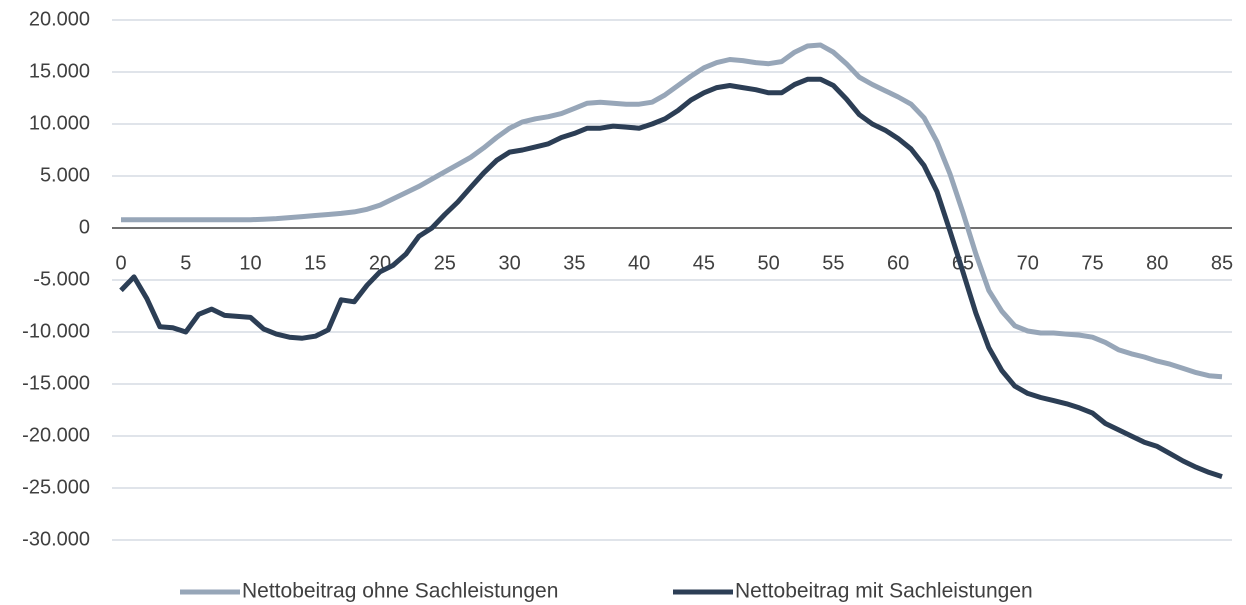 The width and height of the screenshot is (1246, 605). Describe the element at coordinates (59, 123) in the screenshot. I see `y-tick-label: 10.000` at that location.